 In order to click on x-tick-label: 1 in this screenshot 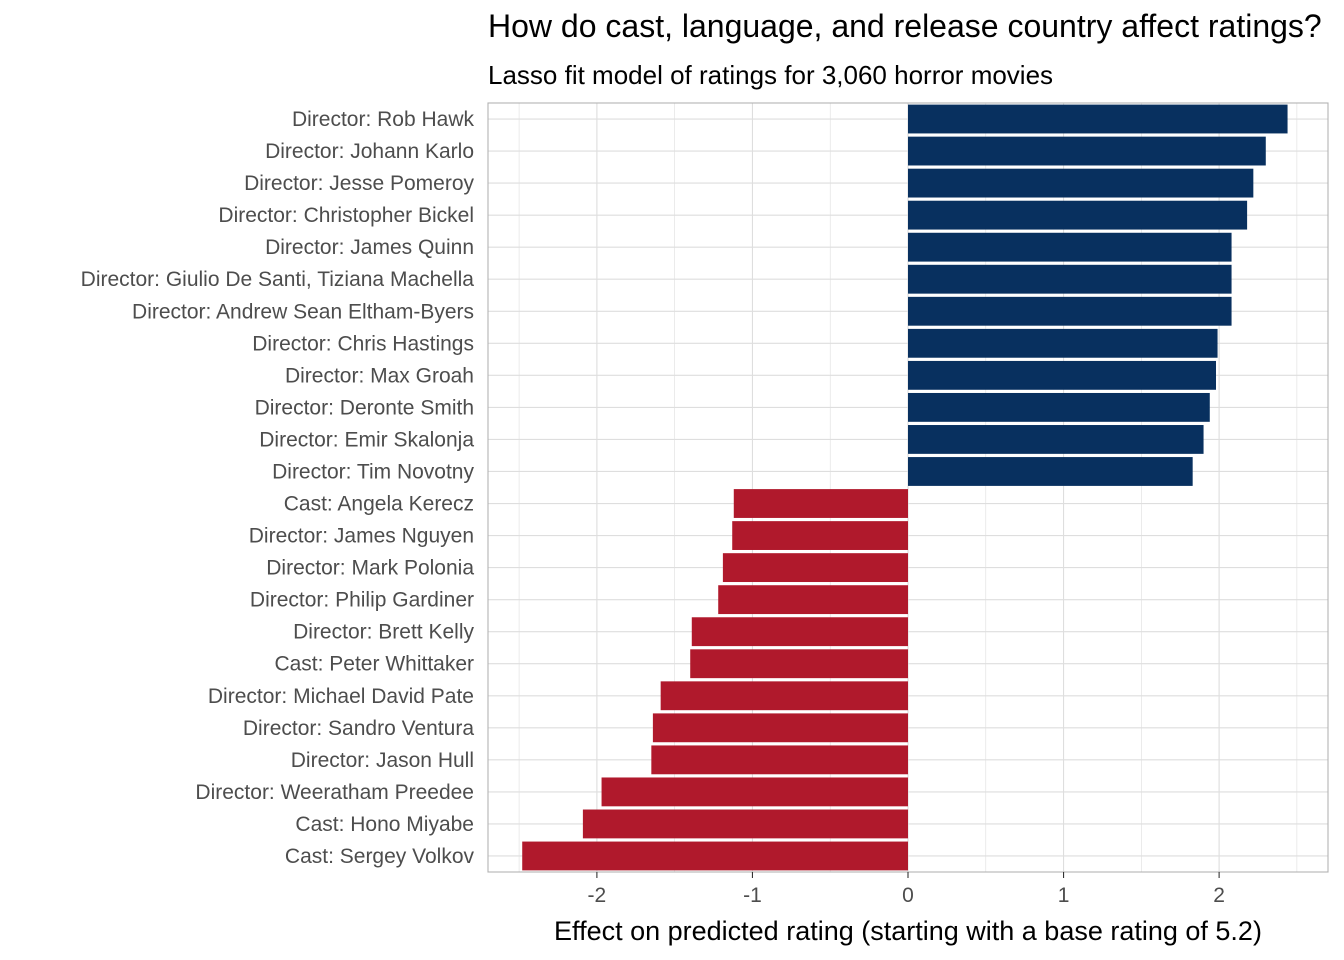, I will do `click(1064, 895)`.